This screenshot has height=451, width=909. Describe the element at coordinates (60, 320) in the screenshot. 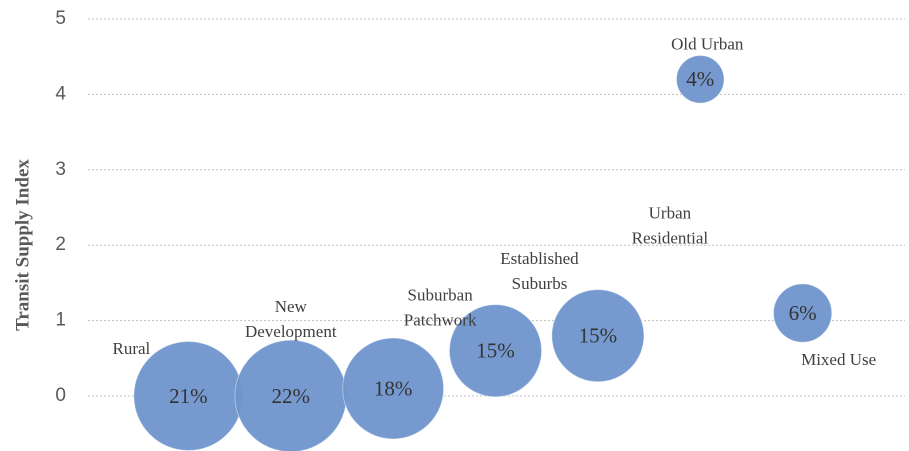

I see `y-tick-label: 1` at that location.